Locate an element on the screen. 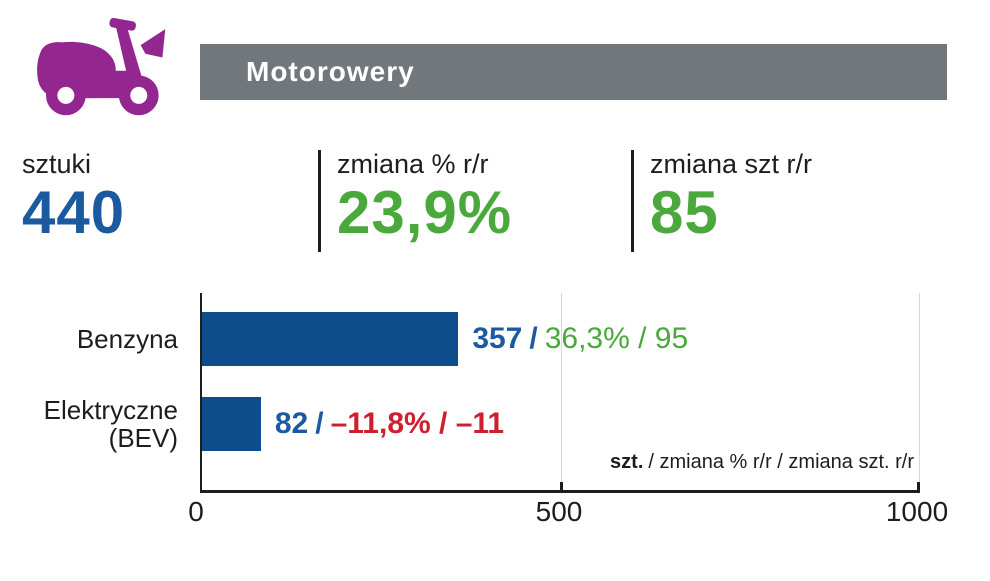 The height and width of the screenshot is (581, 990). section-title: Motorowery is located at coordinates (330, 71).